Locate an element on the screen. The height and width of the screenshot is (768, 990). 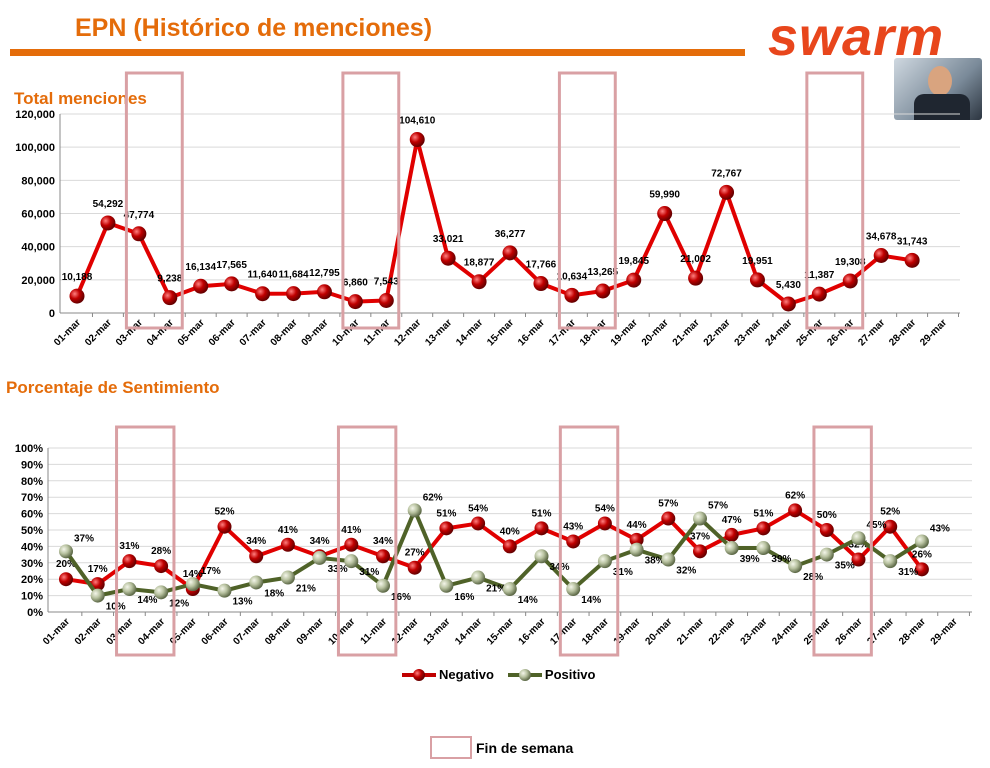
y-tick-label: 20% is located at coordinates (32, 580).